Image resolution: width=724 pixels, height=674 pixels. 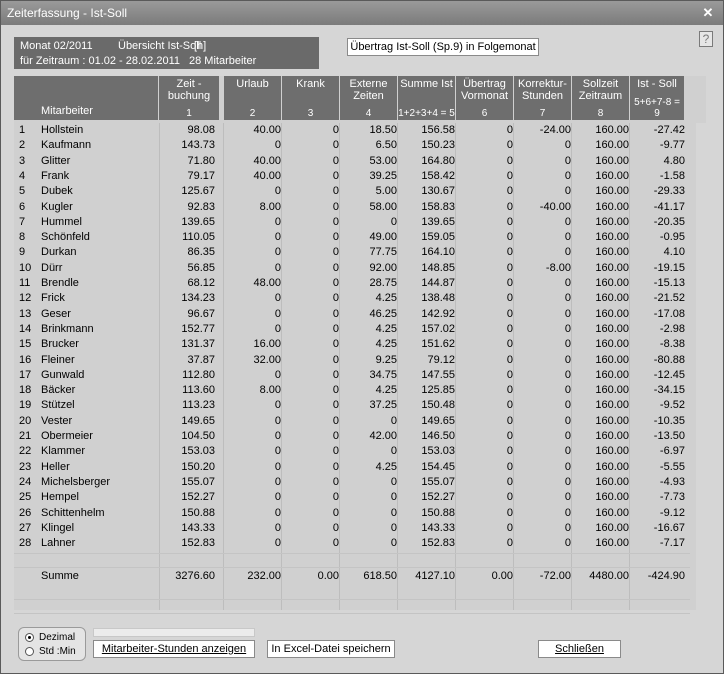 What do you see at coordinates (198, 328) in the screenshot?
I see `value-col-1: 152.77` at bounding box center [198, 328].